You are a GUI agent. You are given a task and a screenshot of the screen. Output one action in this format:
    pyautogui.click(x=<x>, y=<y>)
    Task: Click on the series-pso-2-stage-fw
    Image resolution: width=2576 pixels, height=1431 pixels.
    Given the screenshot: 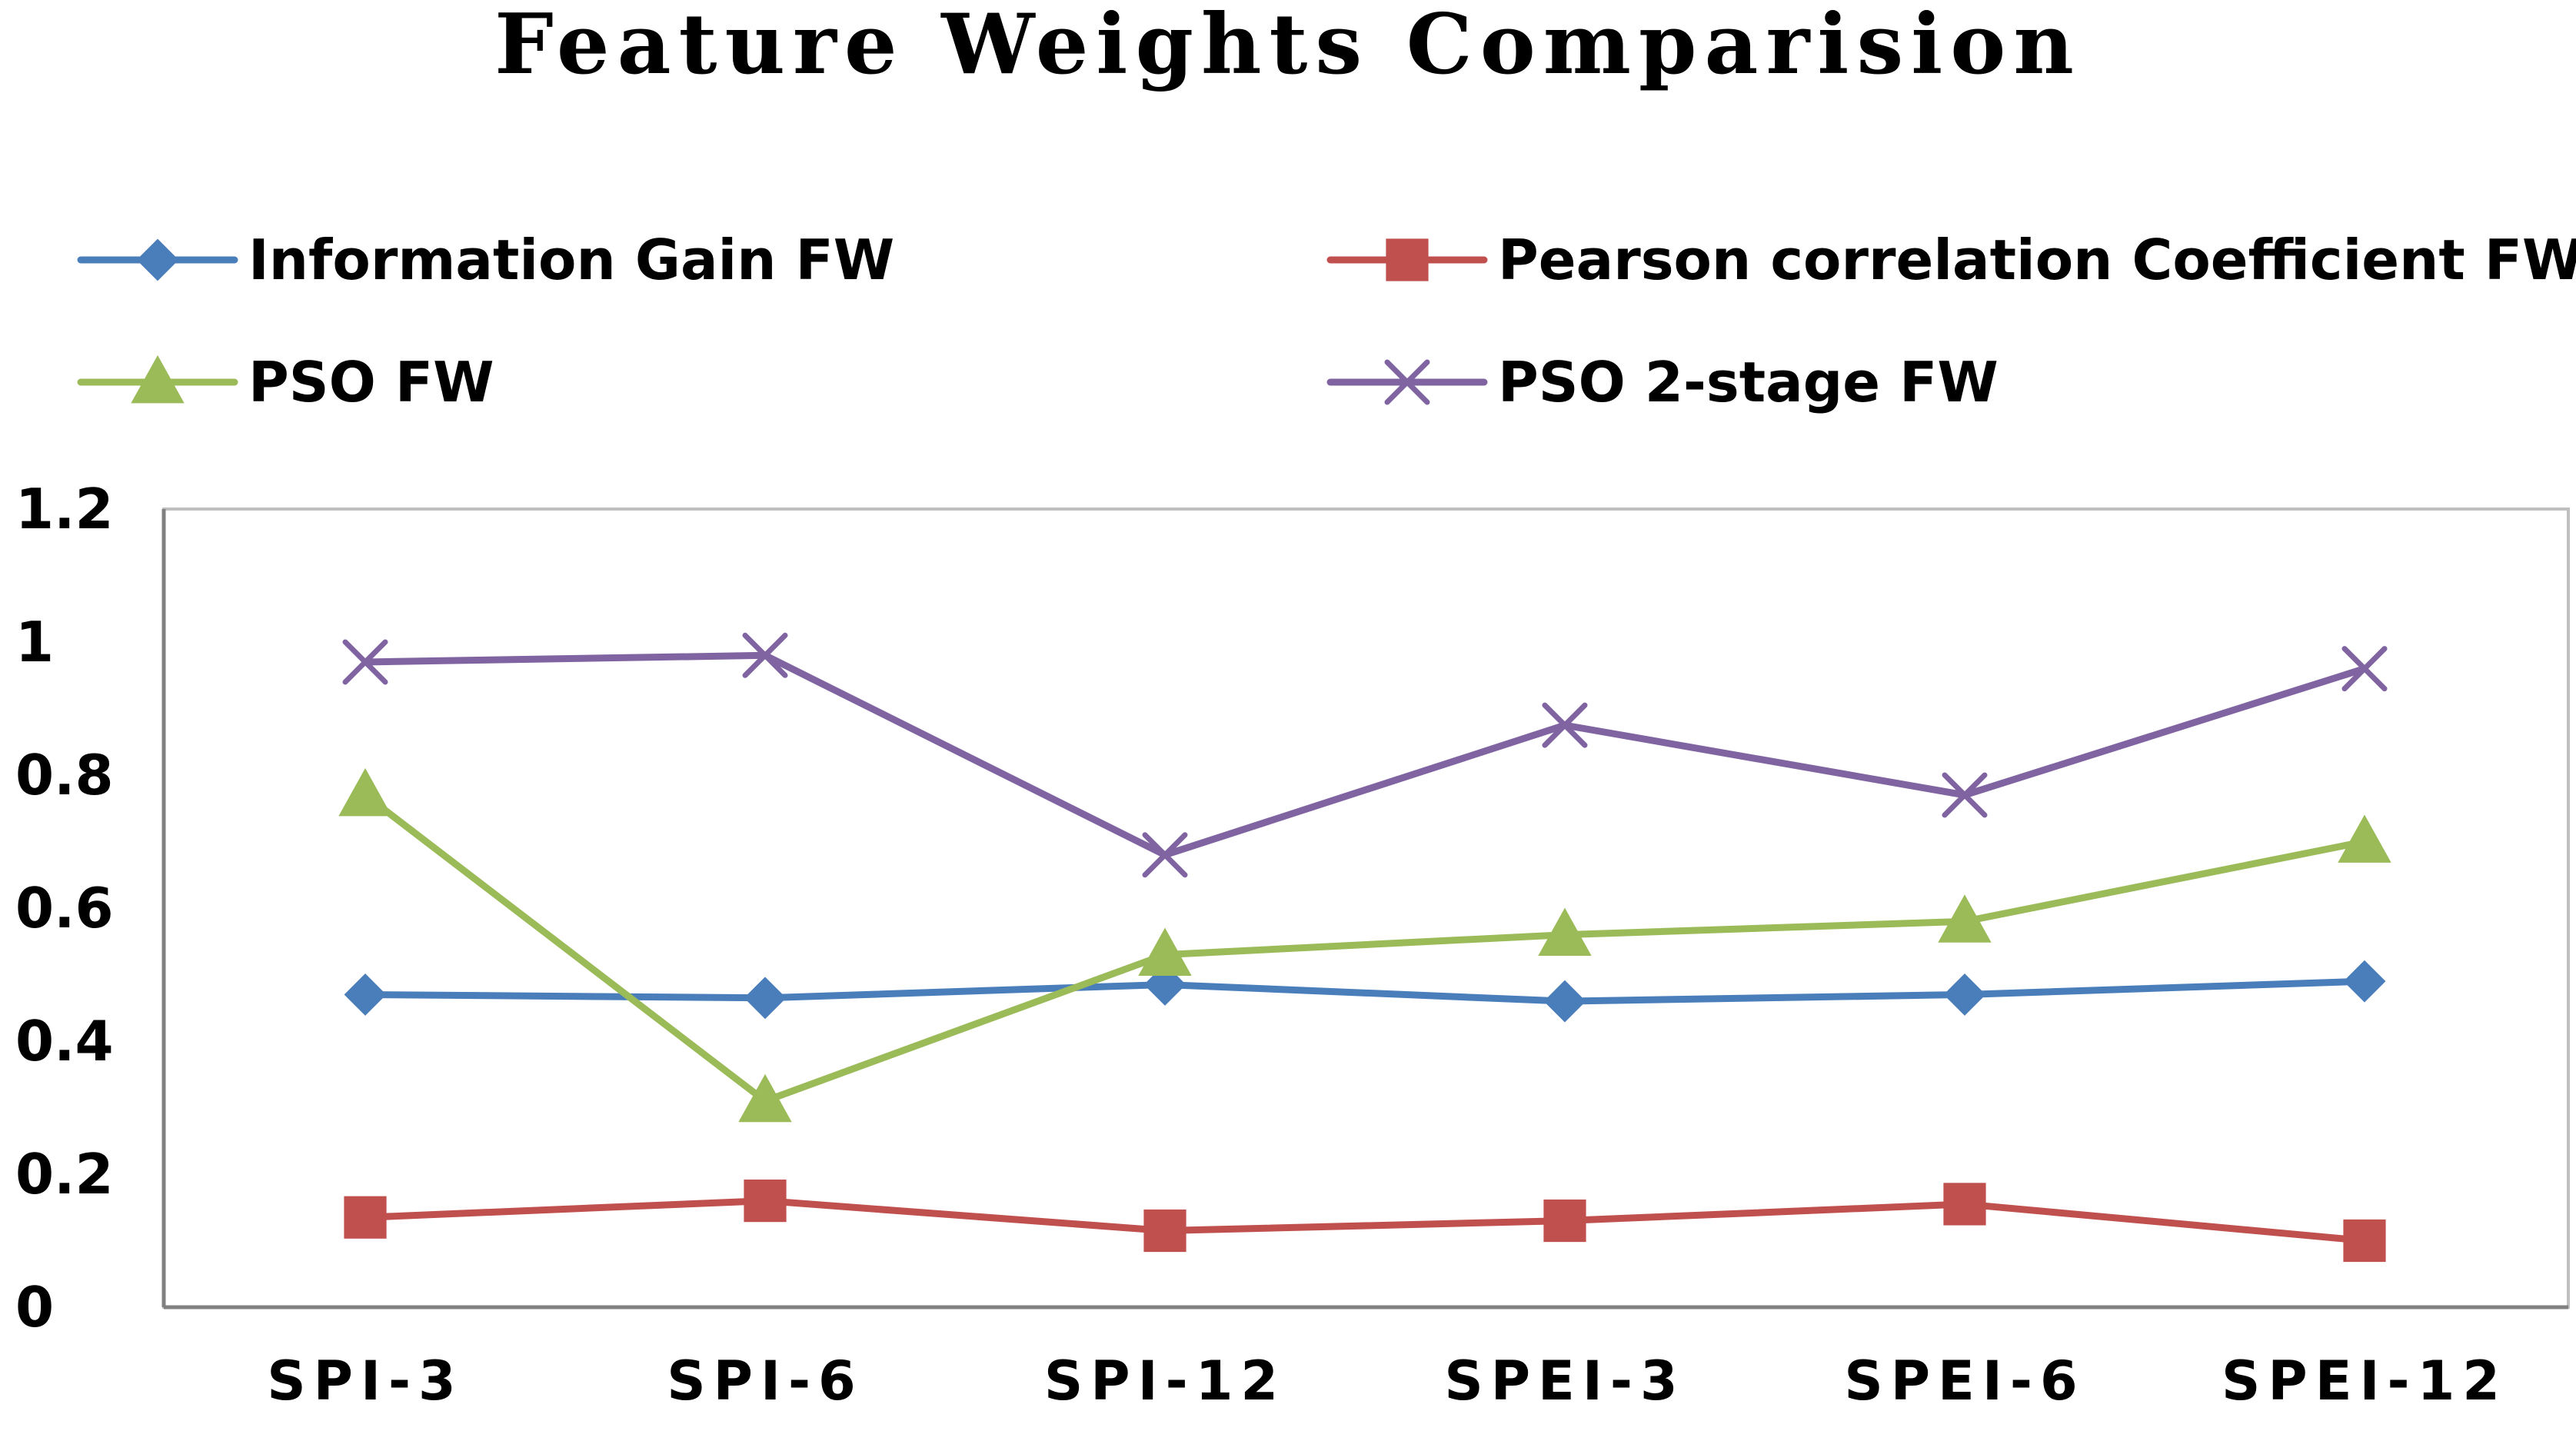 What is the action you would take?
    pyautogui.click(x=1365, y=755)
    